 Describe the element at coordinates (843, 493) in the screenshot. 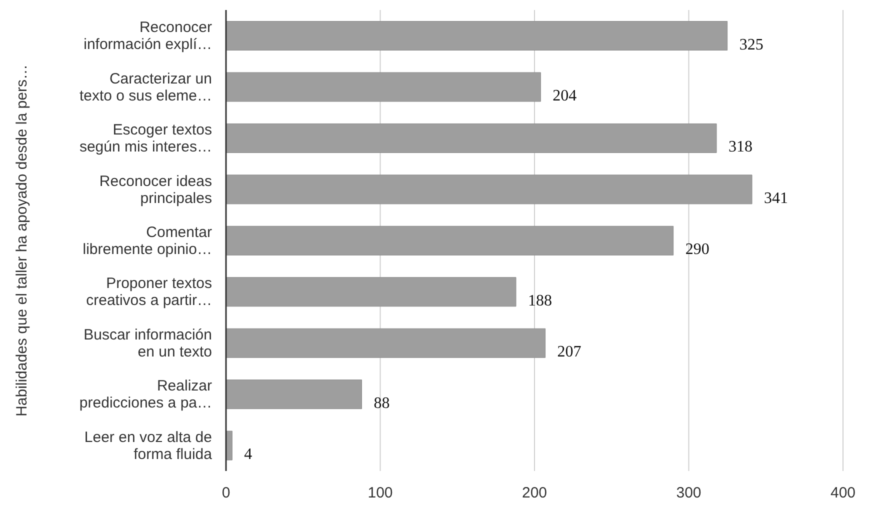

I see `x-tick-label: 400` at that location.